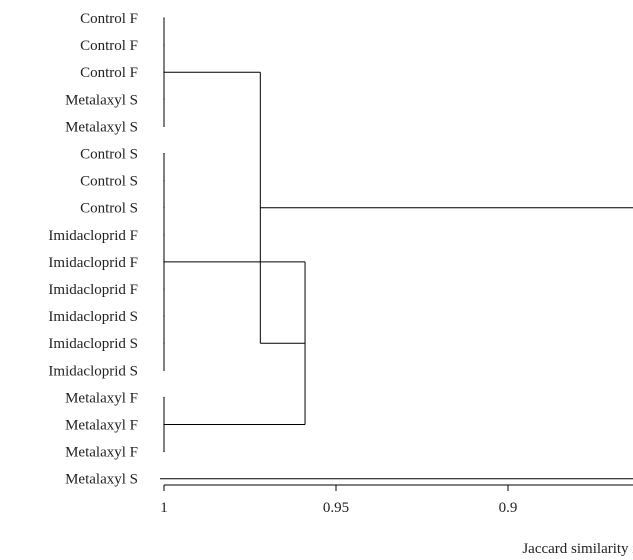 The width and height of the screenshot is (633, 560). Describe the element at coordinates (577, 549) in the screenshot. I see `x-axis-title: Jaccard similarity index` at that location.